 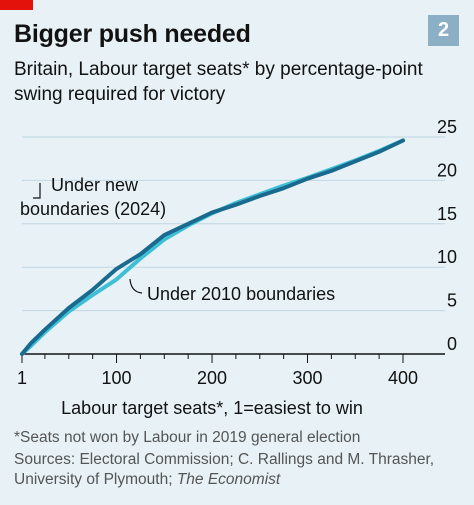 I want to click on x-axis-title: Labour target seats*, 1=easiest to win, so click(x=212, y=408).